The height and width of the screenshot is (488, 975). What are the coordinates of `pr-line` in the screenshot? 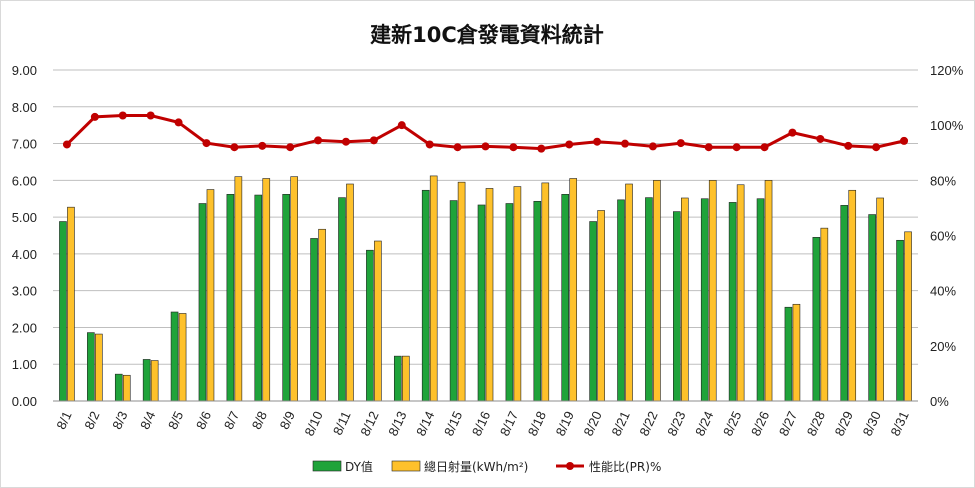 It's located at (485, 132).